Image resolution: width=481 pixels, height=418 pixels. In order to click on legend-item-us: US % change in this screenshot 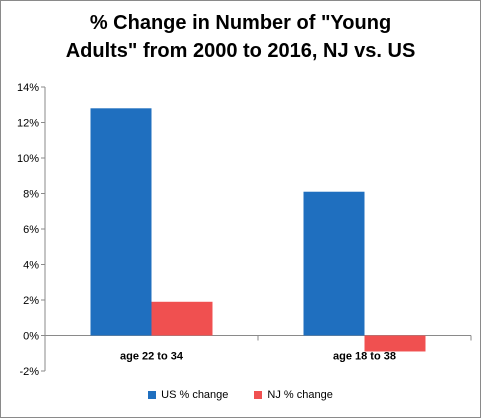, I will do `click(188, 395)`.